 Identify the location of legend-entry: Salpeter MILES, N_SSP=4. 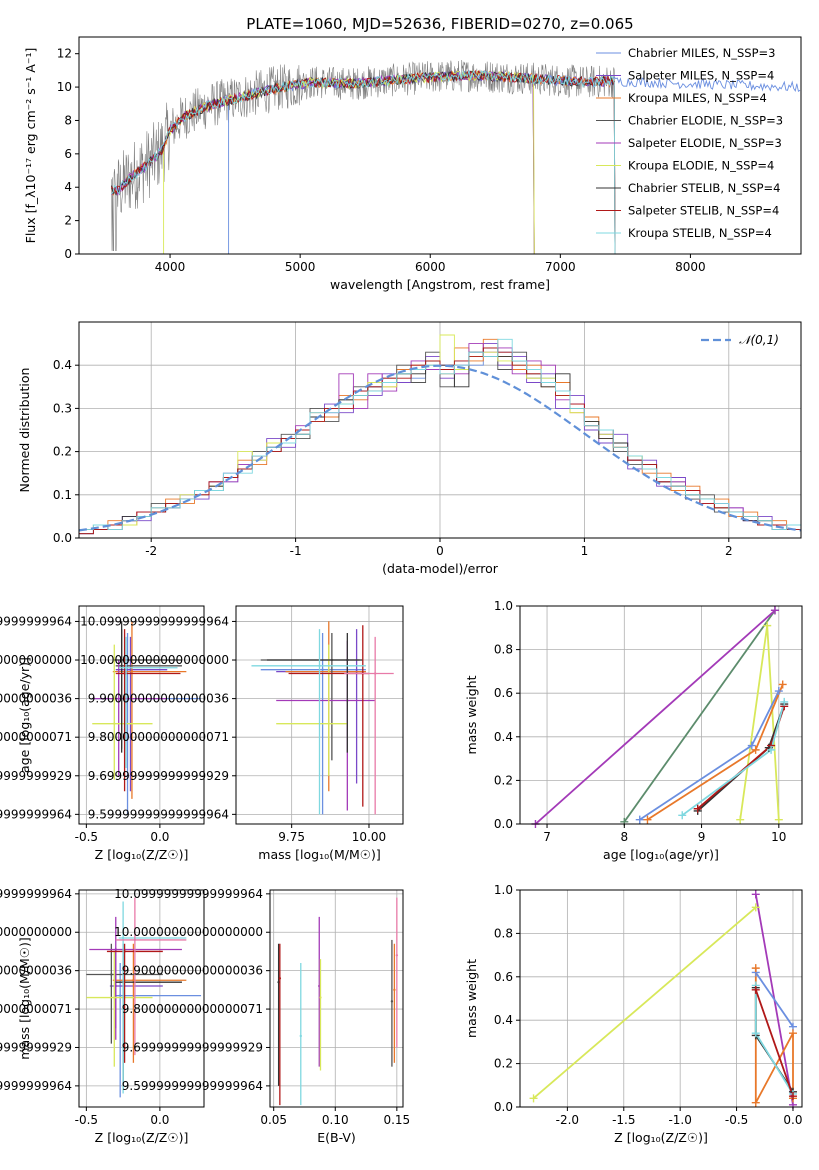
(701, 76).